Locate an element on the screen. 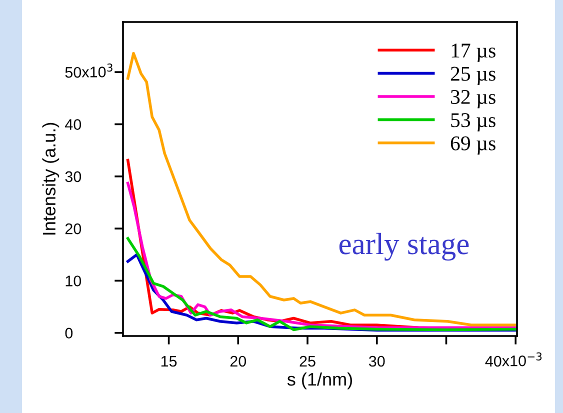 Image resolution: width=563 pixels, height=413 pixels. y-axis-title: Intensity (a.u.) is located at coordinates (51, 178).